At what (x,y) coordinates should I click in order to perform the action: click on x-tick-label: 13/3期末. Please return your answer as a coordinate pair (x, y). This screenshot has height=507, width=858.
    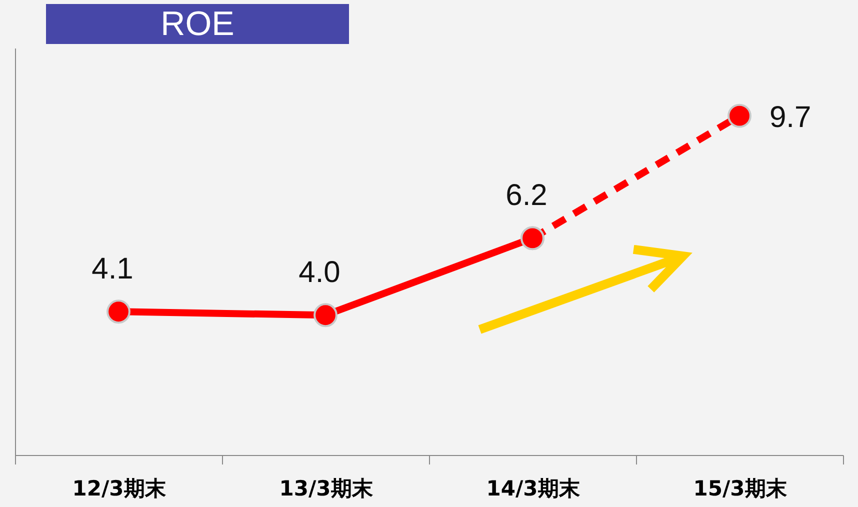
    Looking at the image, I should click on (326, 488).